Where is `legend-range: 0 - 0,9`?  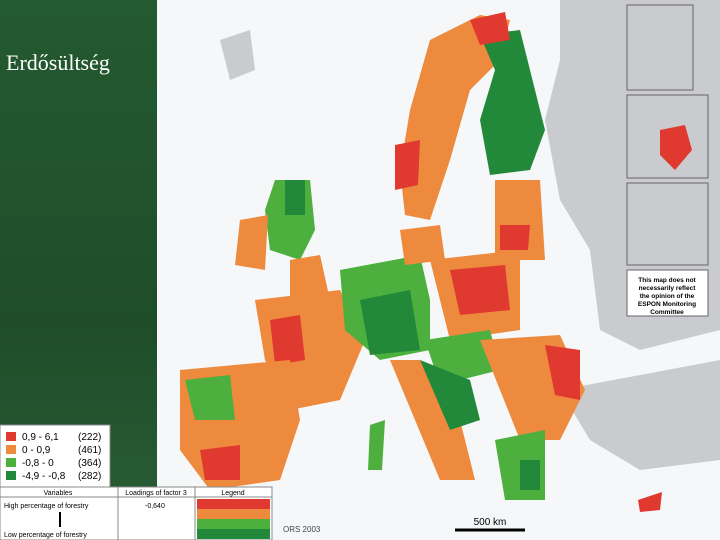 legend-range: 0 - 0,9 is located at coordinates (36, 450).